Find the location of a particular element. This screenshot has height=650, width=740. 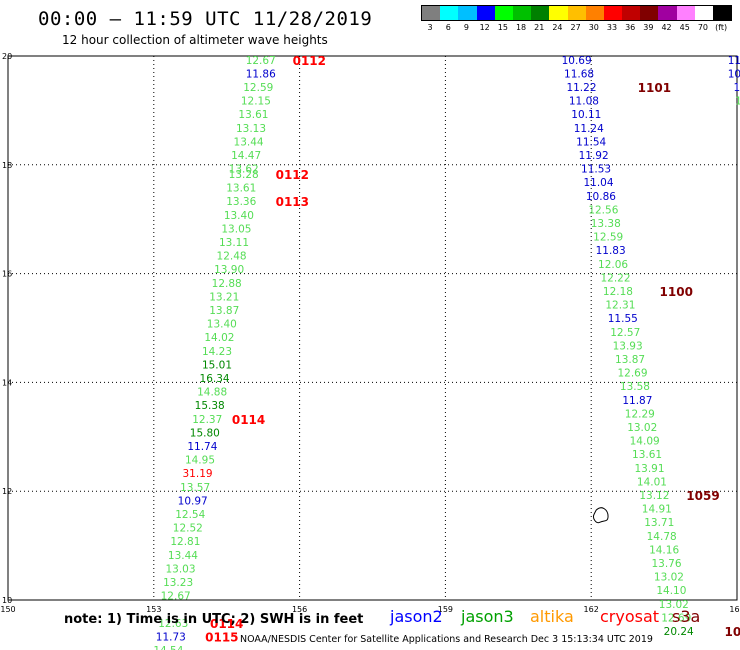

wave-height-label: 12.63 is located at coordinates (173, 624).